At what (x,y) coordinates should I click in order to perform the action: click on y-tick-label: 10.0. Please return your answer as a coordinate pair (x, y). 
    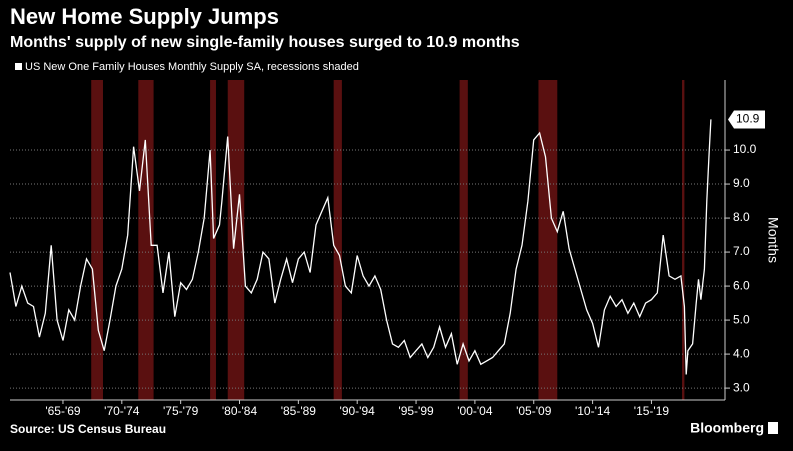
    Looking at the image, I should click on (745, 149).